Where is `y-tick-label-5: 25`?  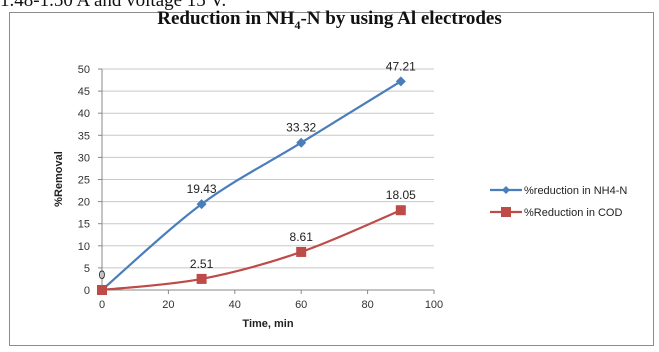 y-tick-label-5: 25 is located at coordinates (84, 181).